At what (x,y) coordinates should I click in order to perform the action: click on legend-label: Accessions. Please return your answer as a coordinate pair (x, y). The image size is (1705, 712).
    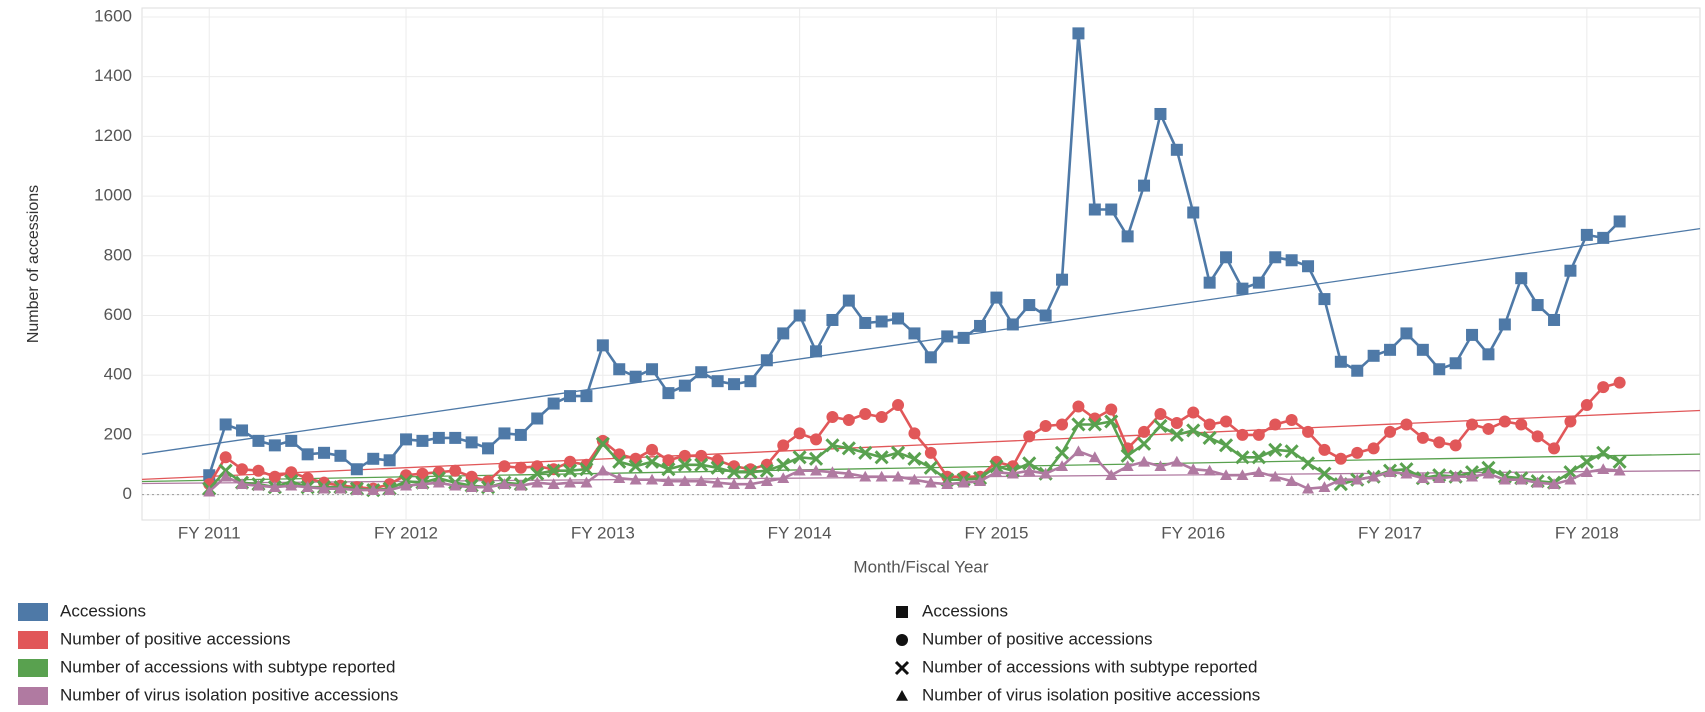
    Looking at the image, I should click on (103, 610).